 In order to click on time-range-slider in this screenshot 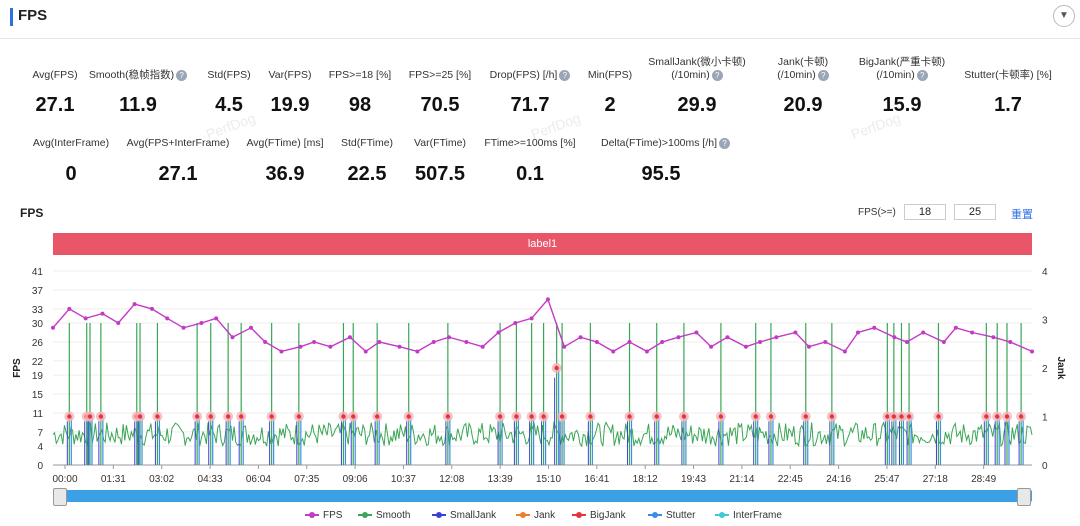, I will do `click(542, 496)`.